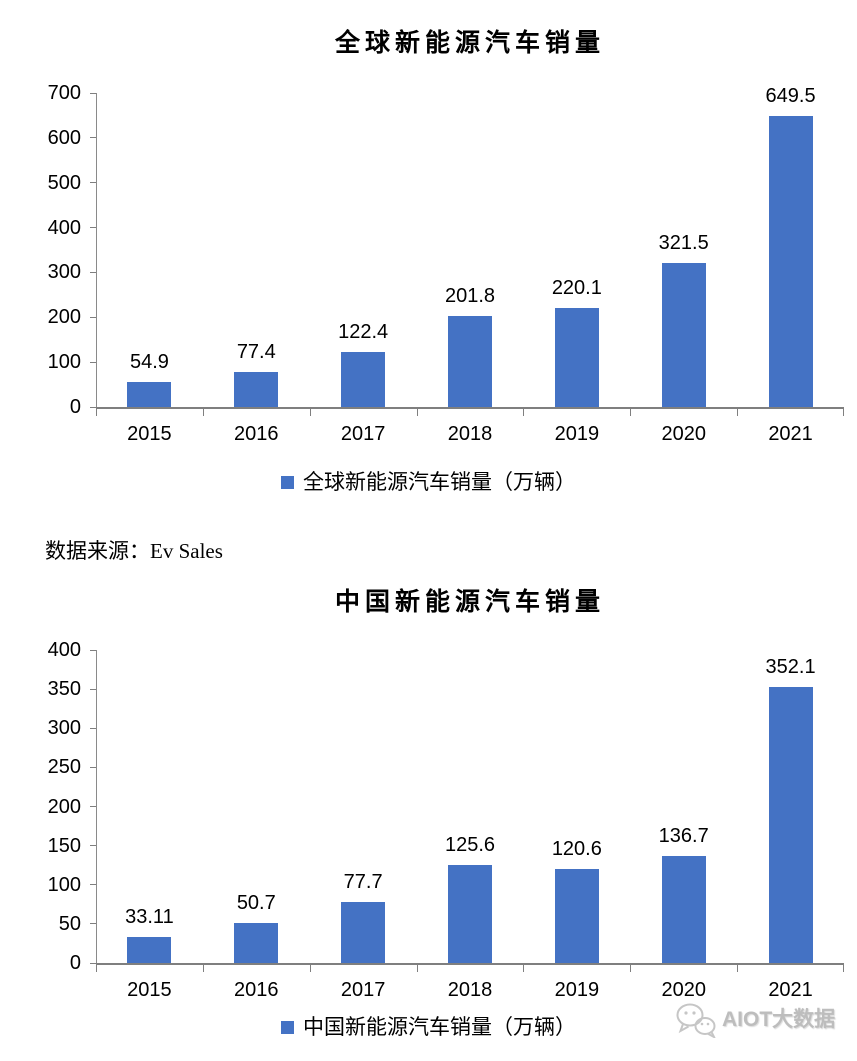 Image resolution: width=857 pixels, height=1061 pixels. What do you see at coordinates (790, 95) in the screenshot?
I see `value-label: 649.5` at bounding box center [790, 95].